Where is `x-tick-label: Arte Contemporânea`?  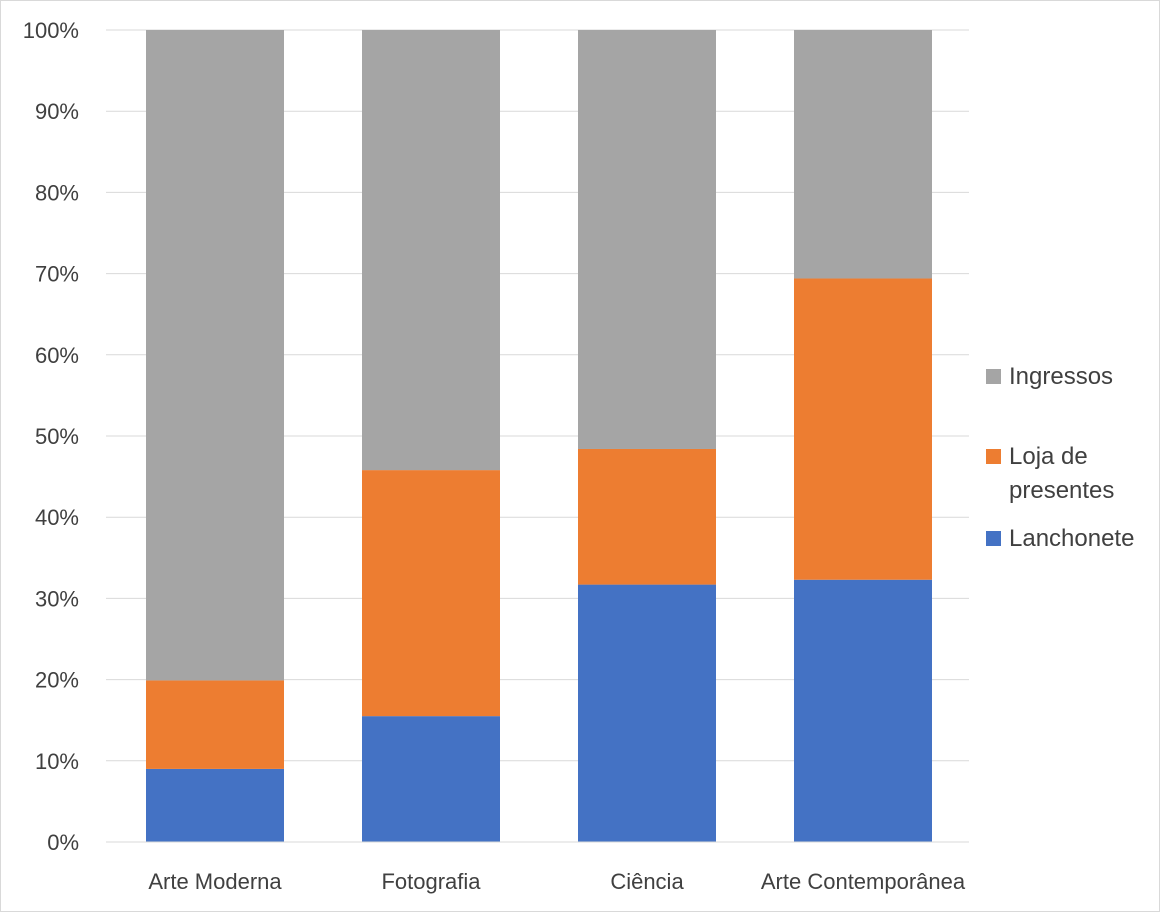 x-tick-label: Arte Contemporânea is located at coordinates (863, 881).